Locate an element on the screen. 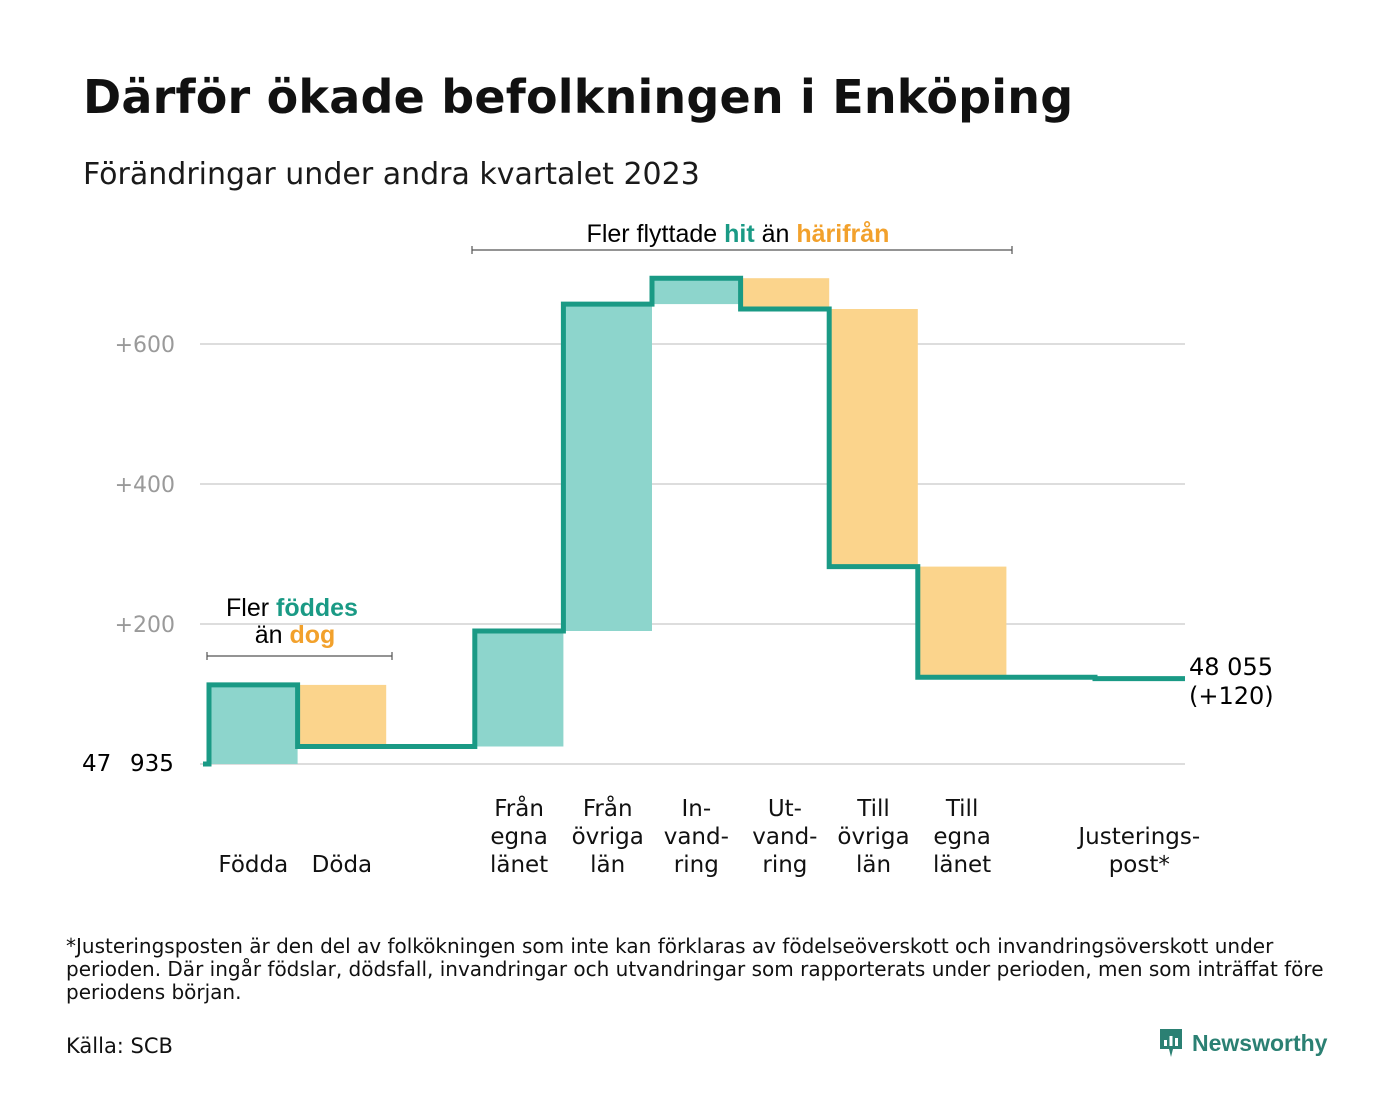 The height and width of the screenshot is (1120, 1400). deaths-highlight: dog is located at coordinates (312, 635).